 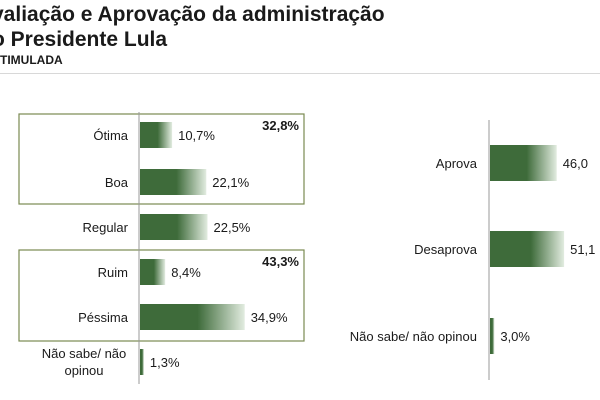 I want to click on chart-title-line2: o Presidente Lula, so click(x=84, y=39).